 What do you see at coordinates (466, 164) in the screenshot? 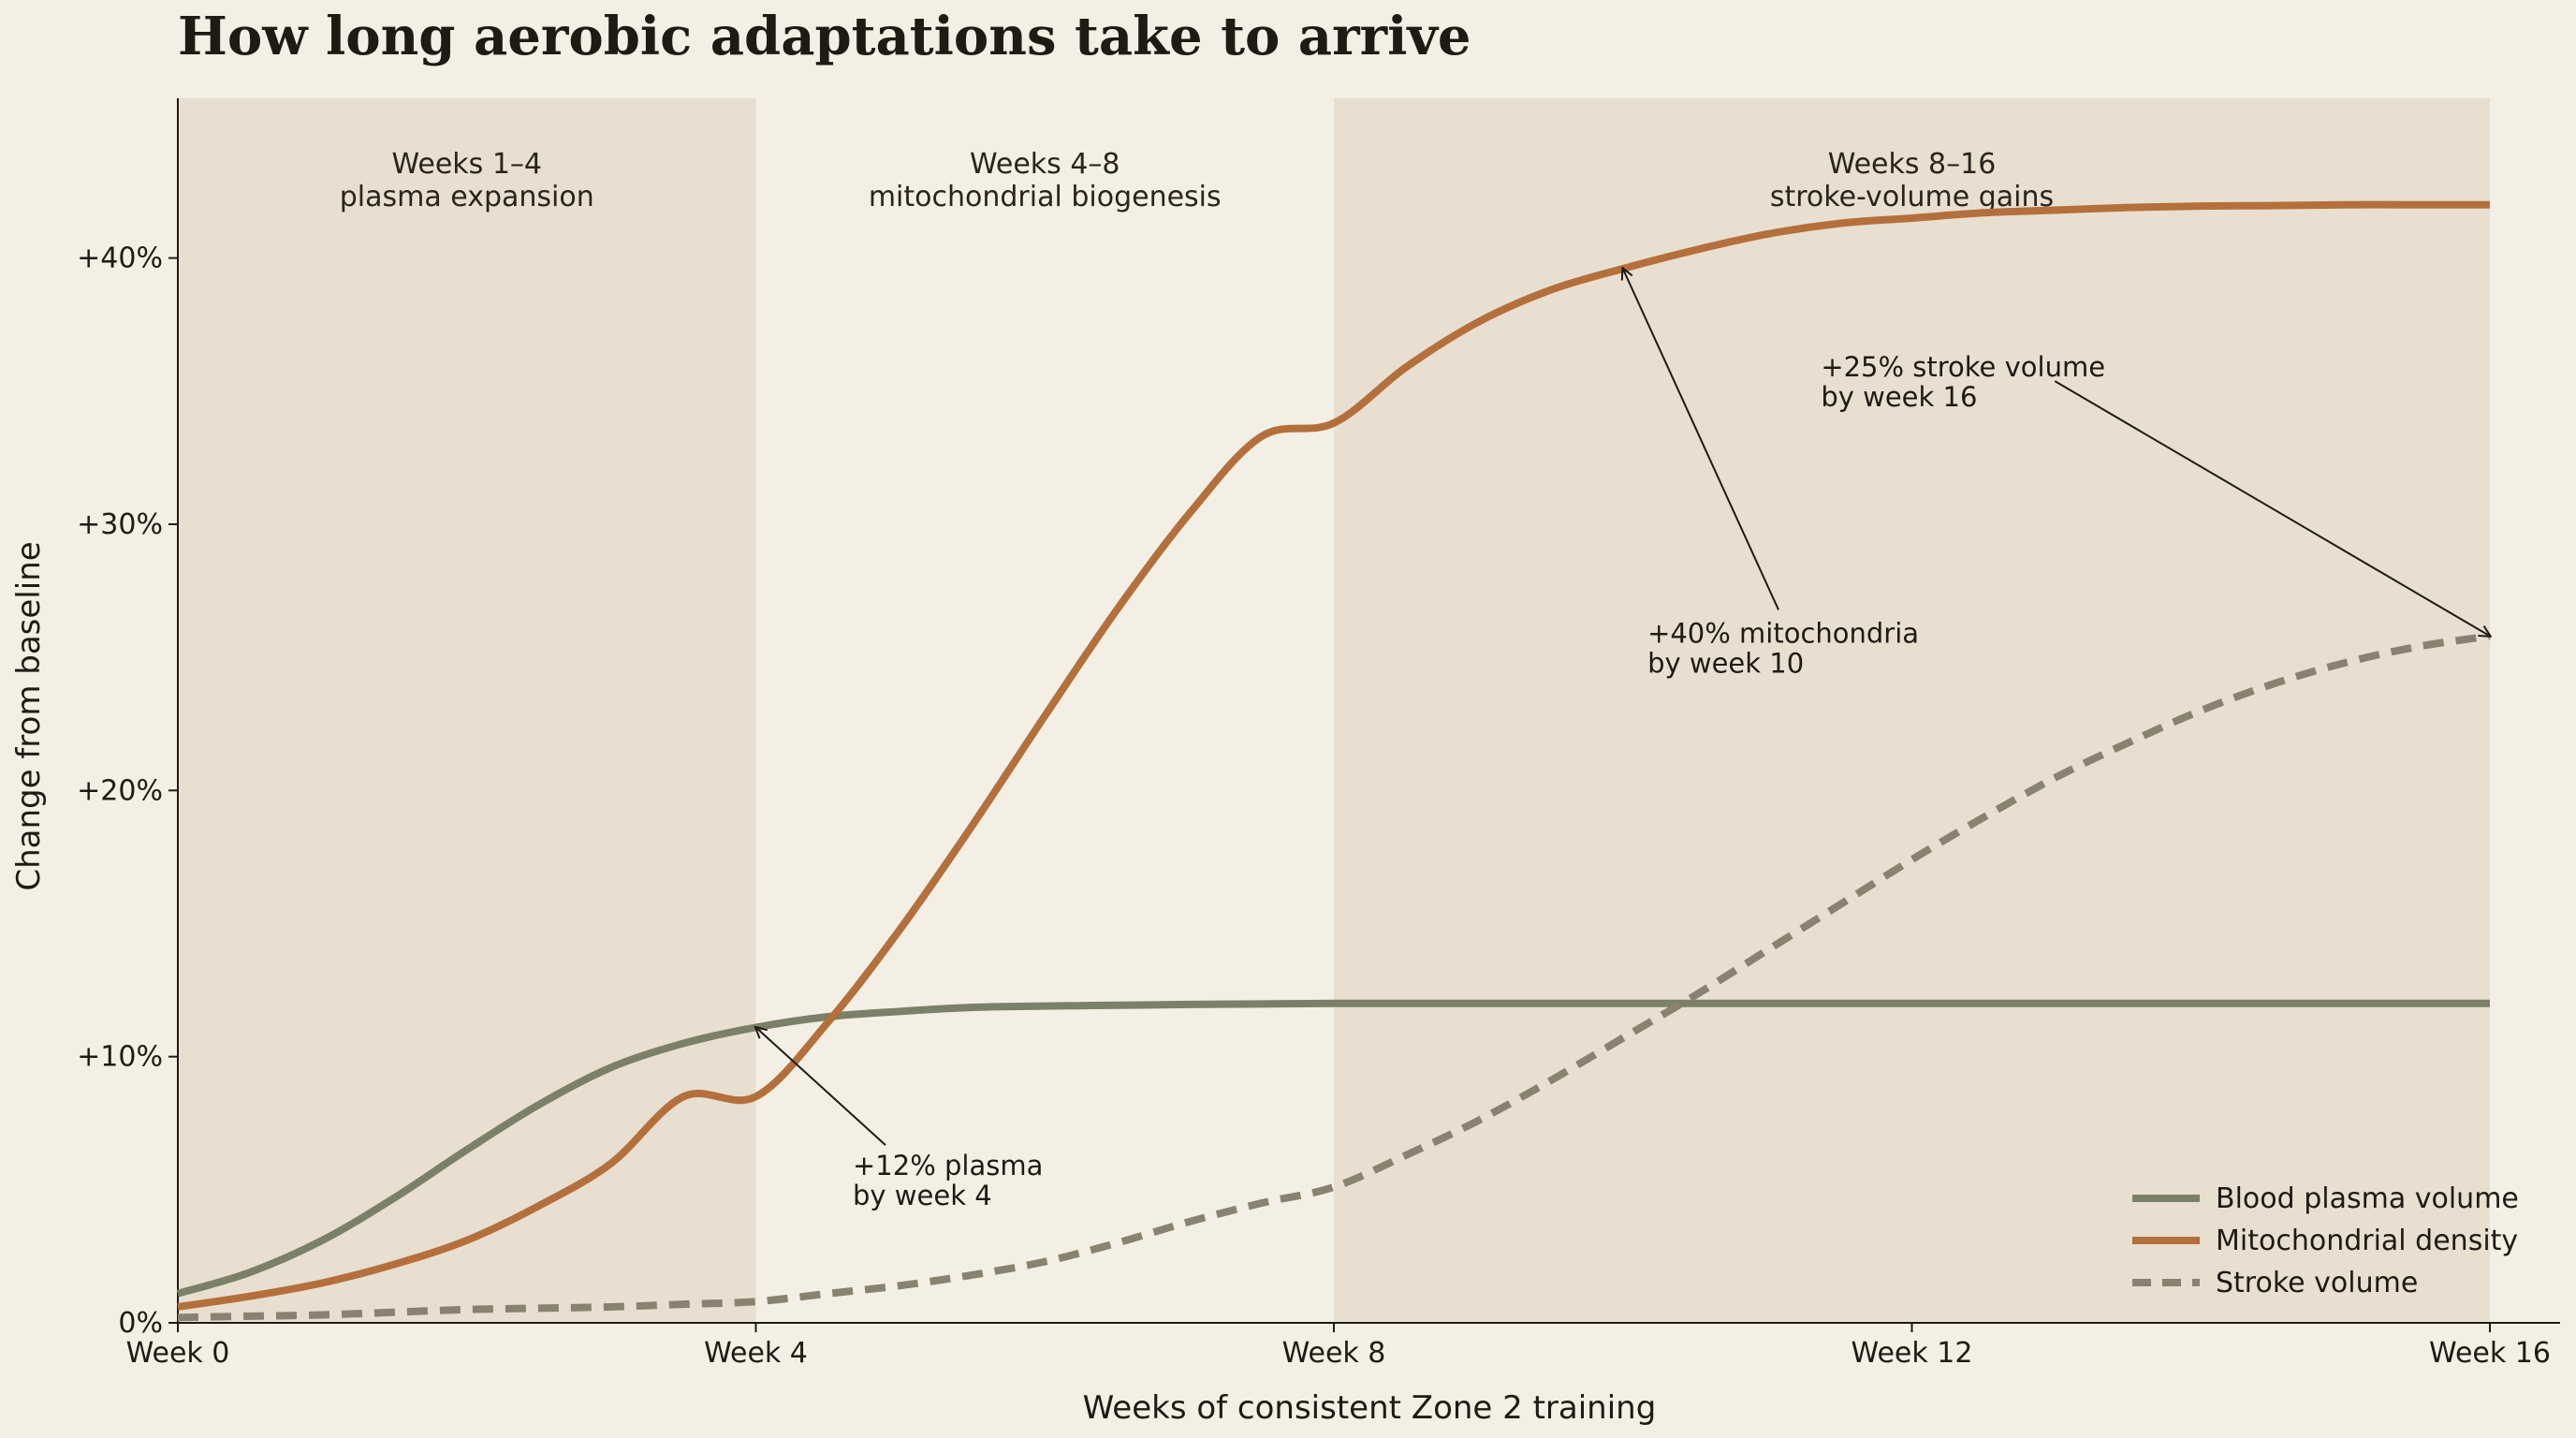
I see `phase-band-title-1: Weeks 1–4` at bounding box center [466, 164].